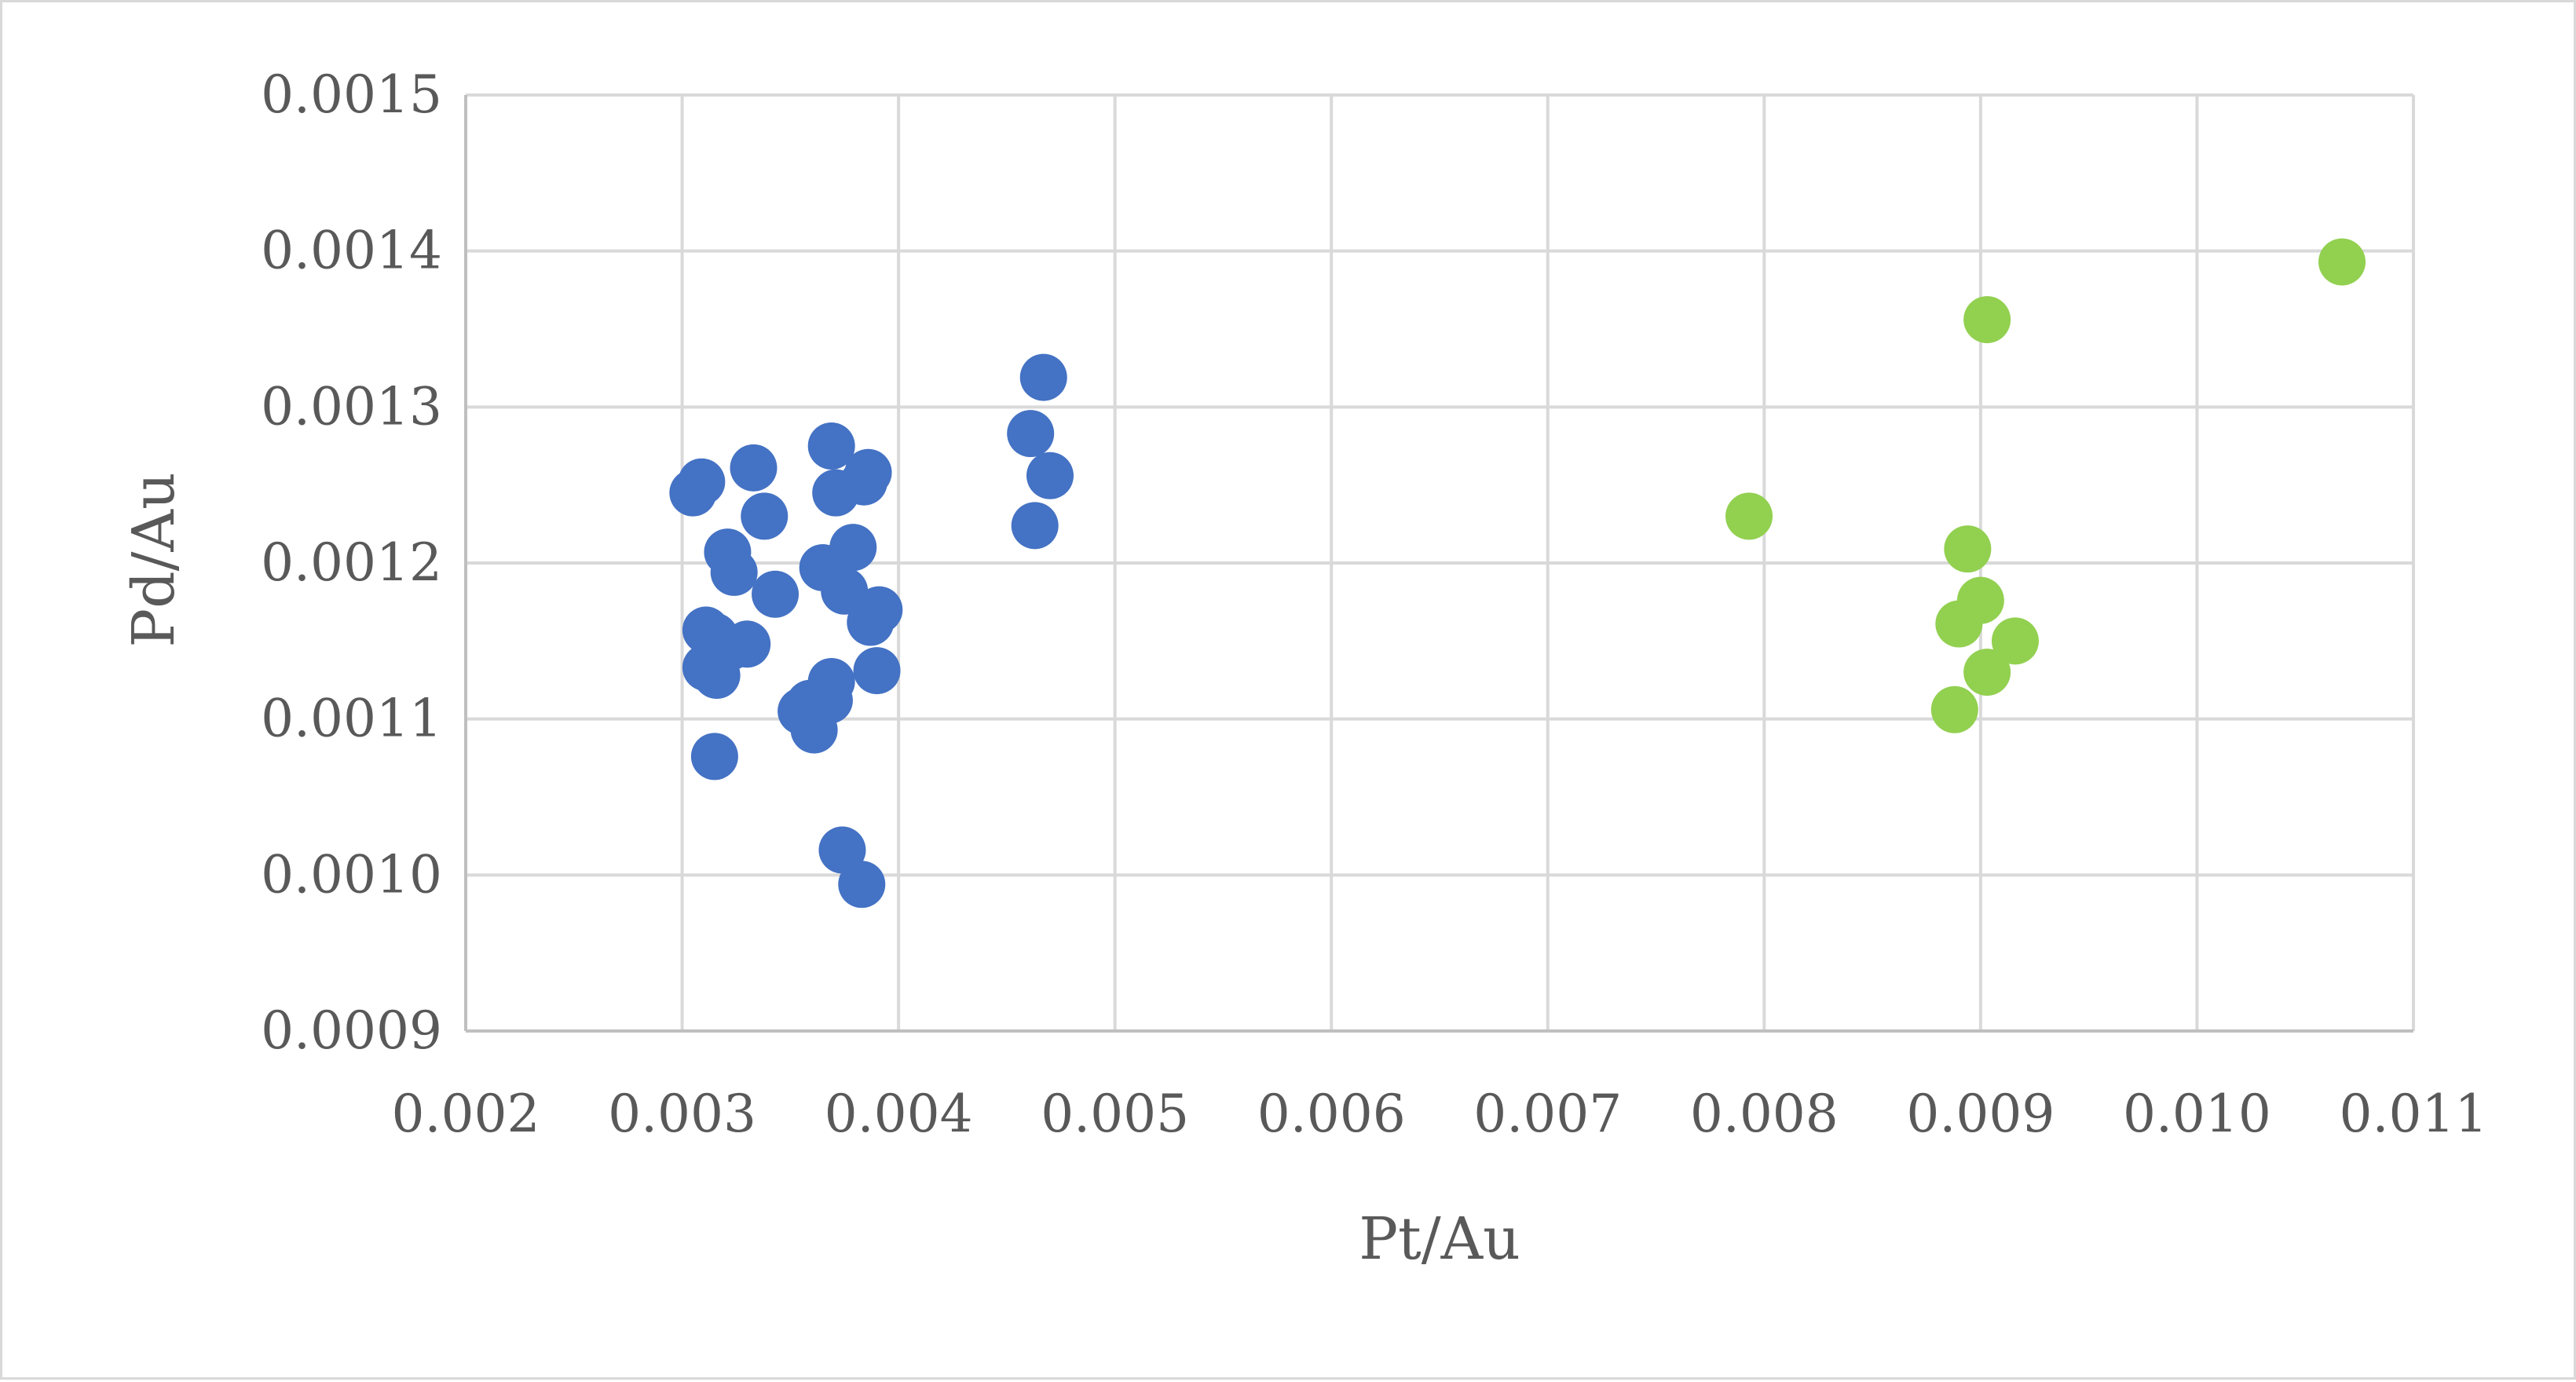 This screenshot has width=2576, height=1382. I want to click on x-tick-label: 0.005, so click(1115, 1114).